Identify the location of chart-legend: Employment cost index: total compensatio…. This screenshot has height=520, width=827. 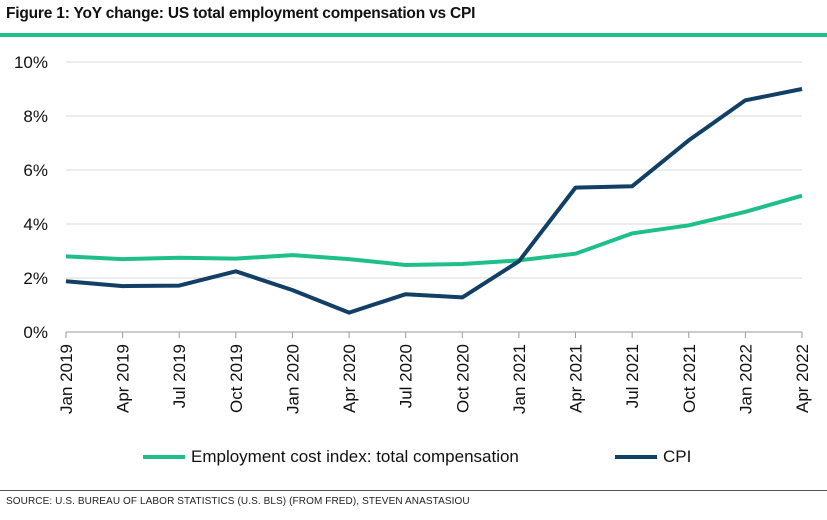
(413, 459).